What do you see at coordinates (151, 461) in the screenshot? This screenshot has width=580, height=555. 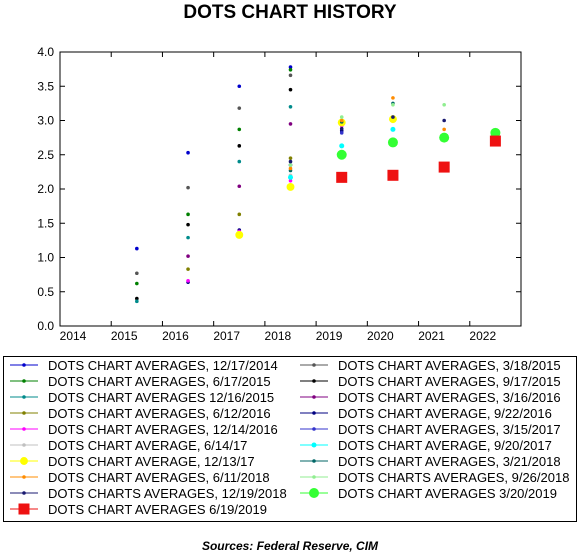 I see `legend-label: DOTS CHART AVERAGE, 12/13/17` at bounding box center [151, 461].